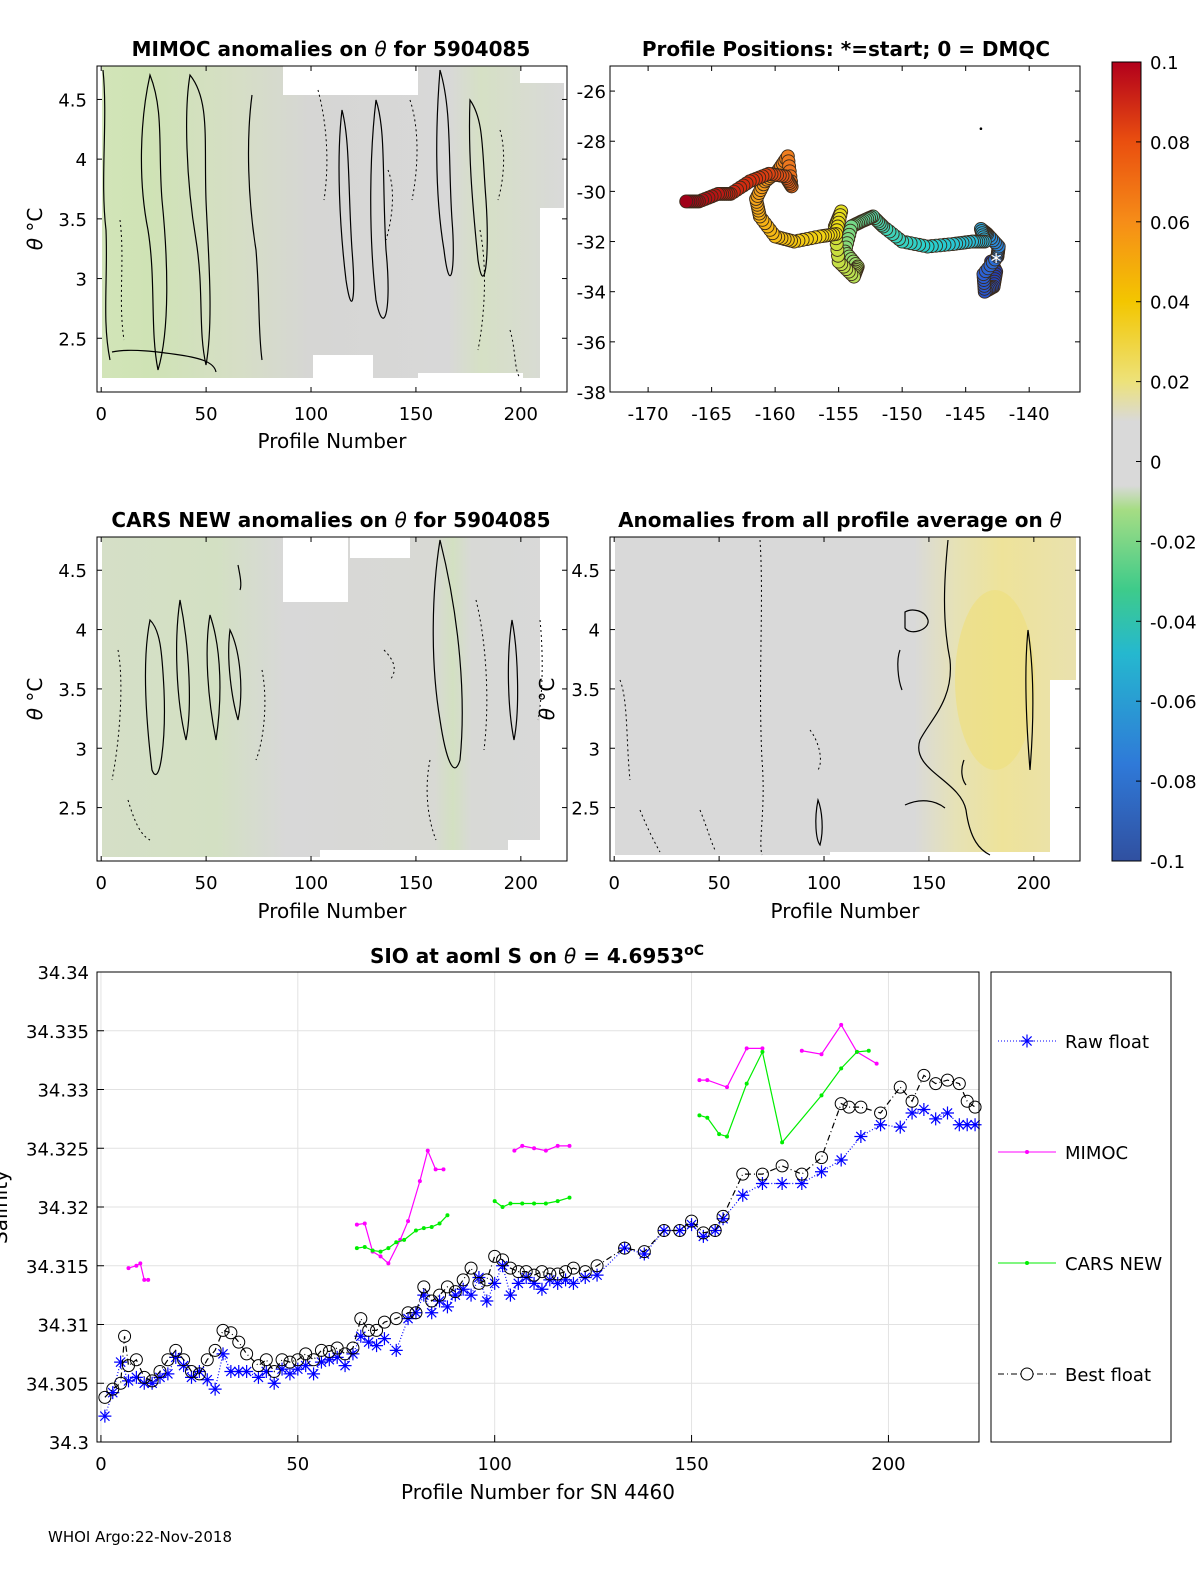  I want to click on y-tick-label: 4, so click(81, 160).